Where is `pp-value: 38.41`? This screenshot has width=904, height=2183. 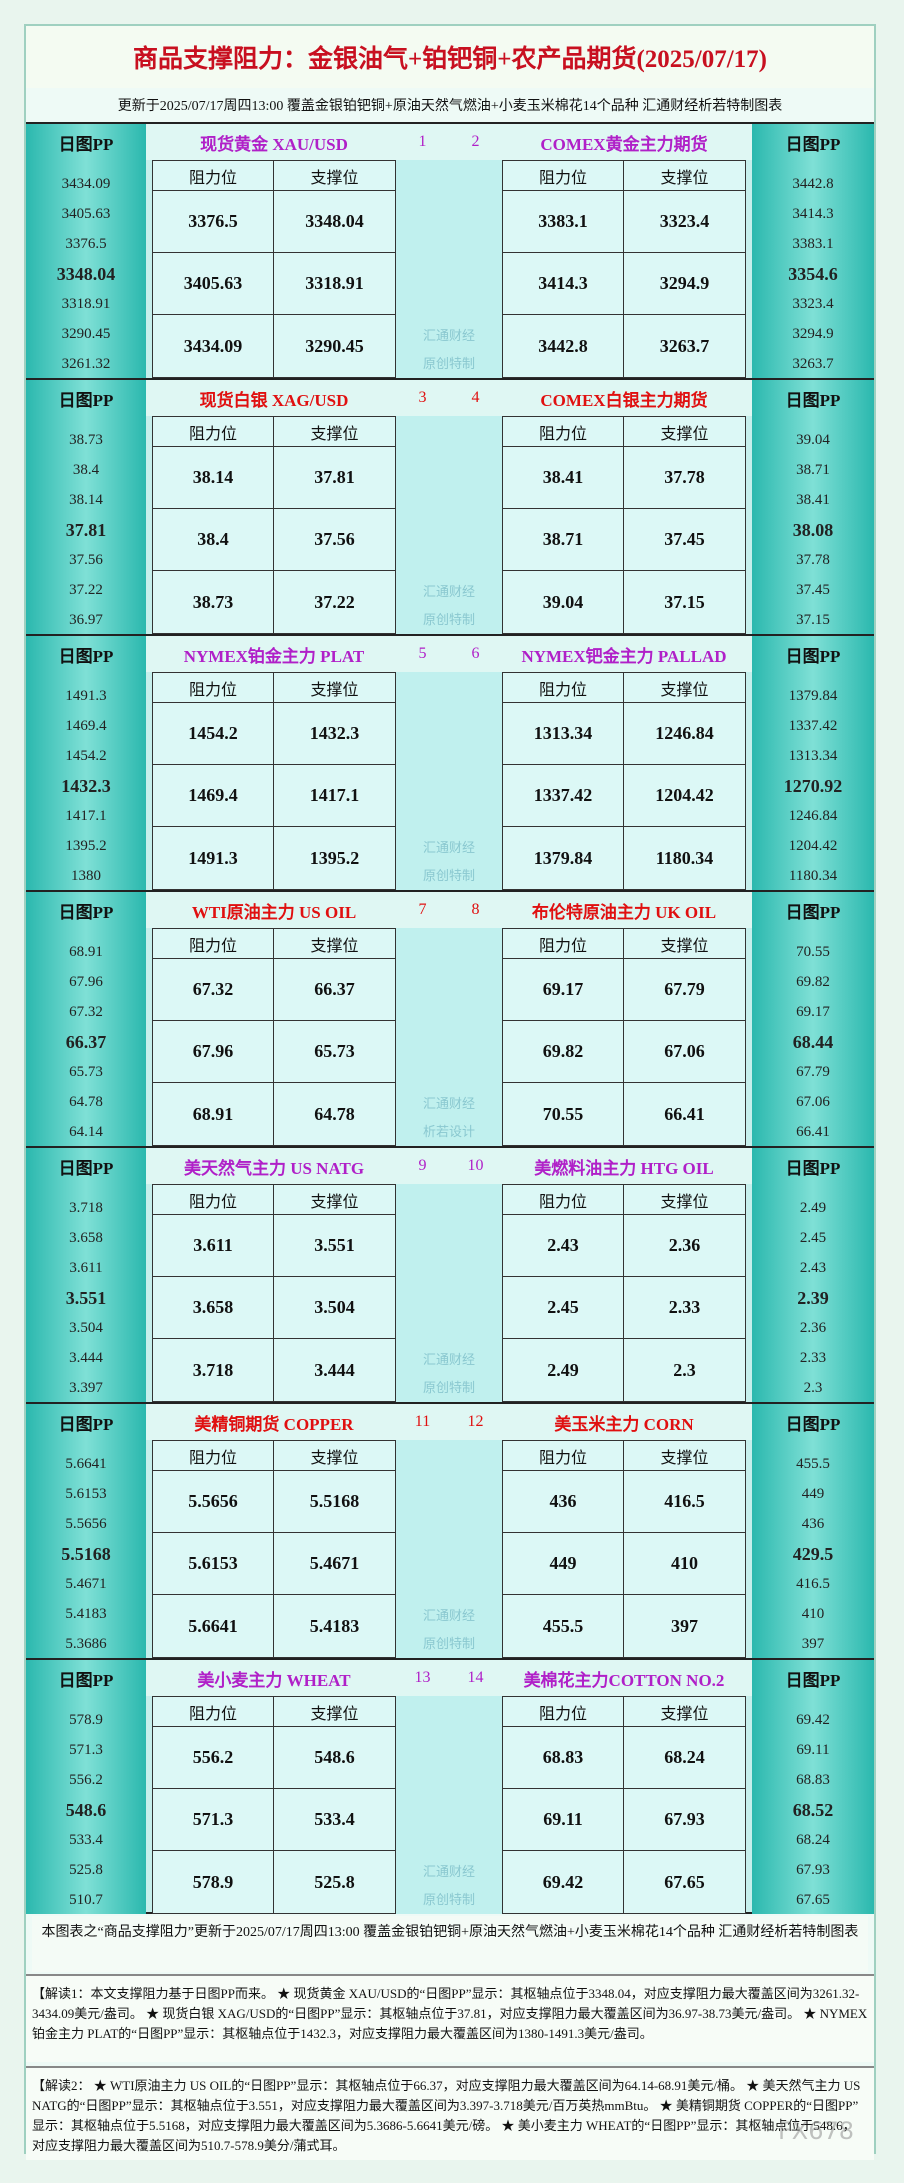 pp-value: 38.41 is located at coordinates (813, 499).